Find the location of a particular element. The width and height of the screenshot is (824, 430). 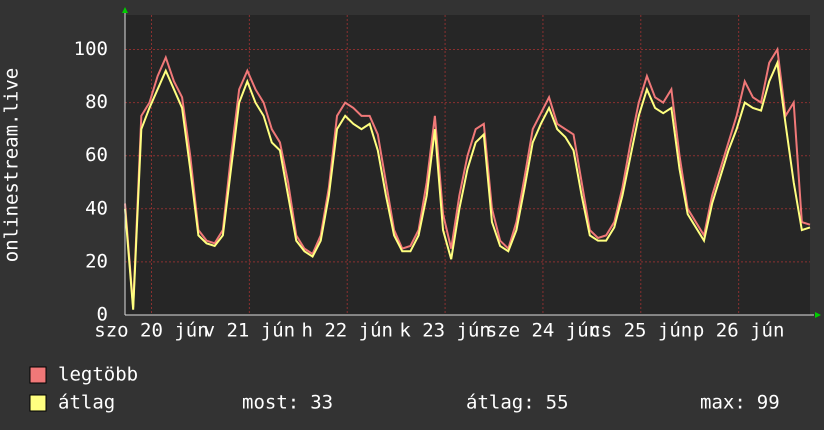

stat-label: most: is located at coordinates (270, 403).